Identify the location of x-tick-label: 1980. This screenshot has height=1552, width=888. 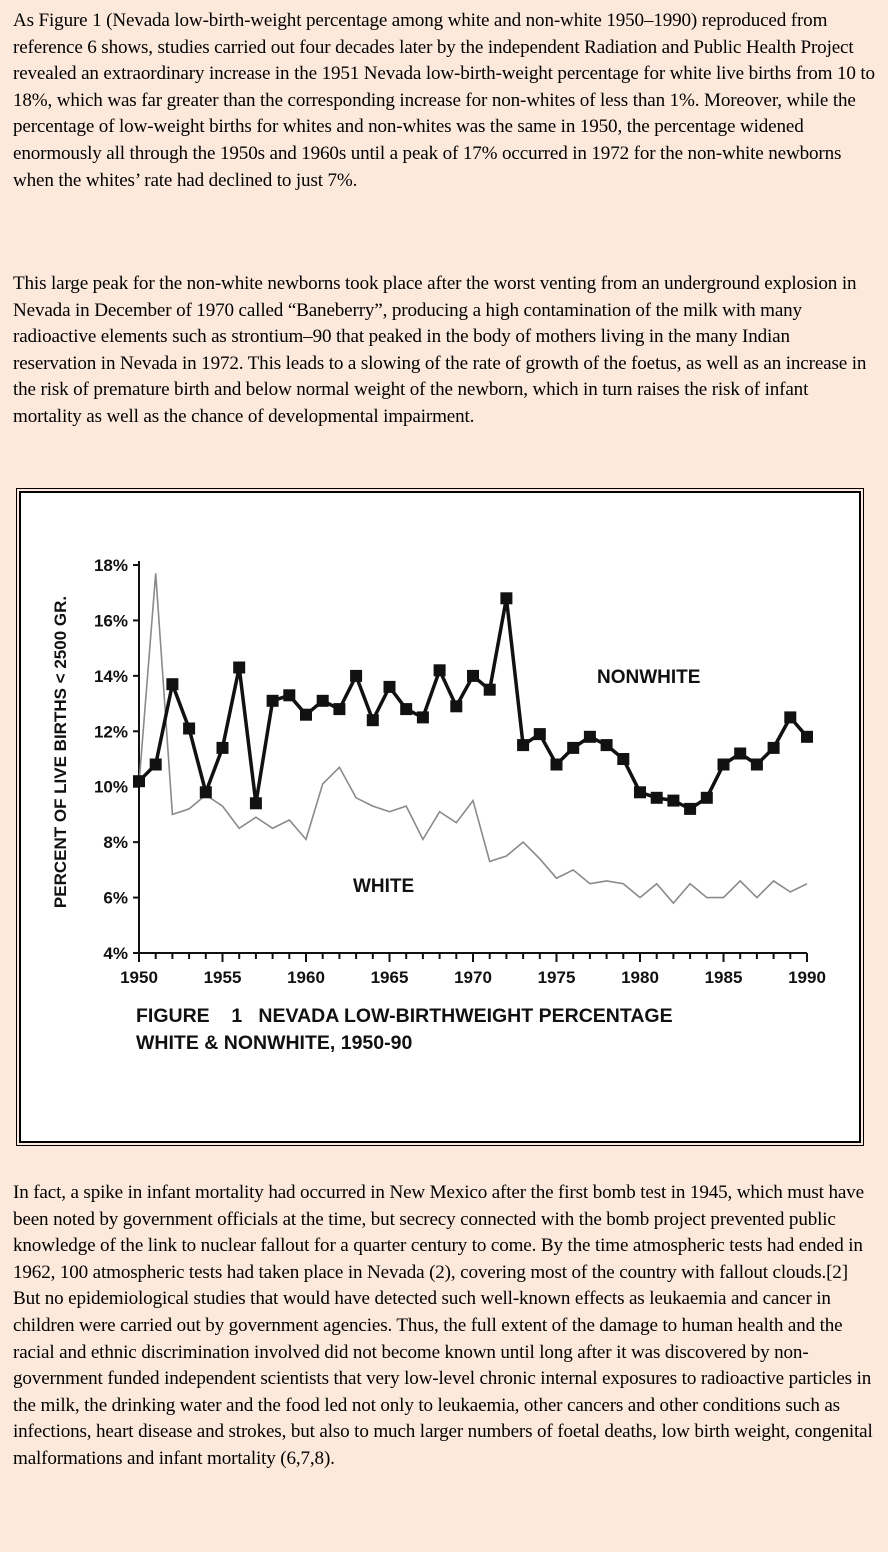
(640, 977).